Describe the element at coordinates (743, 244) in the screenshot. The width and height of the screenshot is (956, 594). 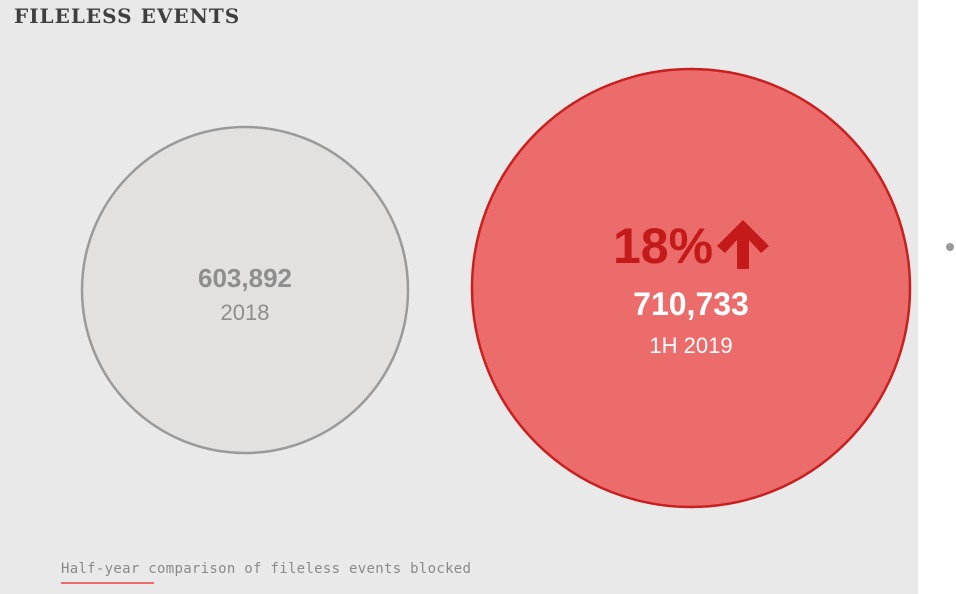
I see `arrow-up-icon` at that location.